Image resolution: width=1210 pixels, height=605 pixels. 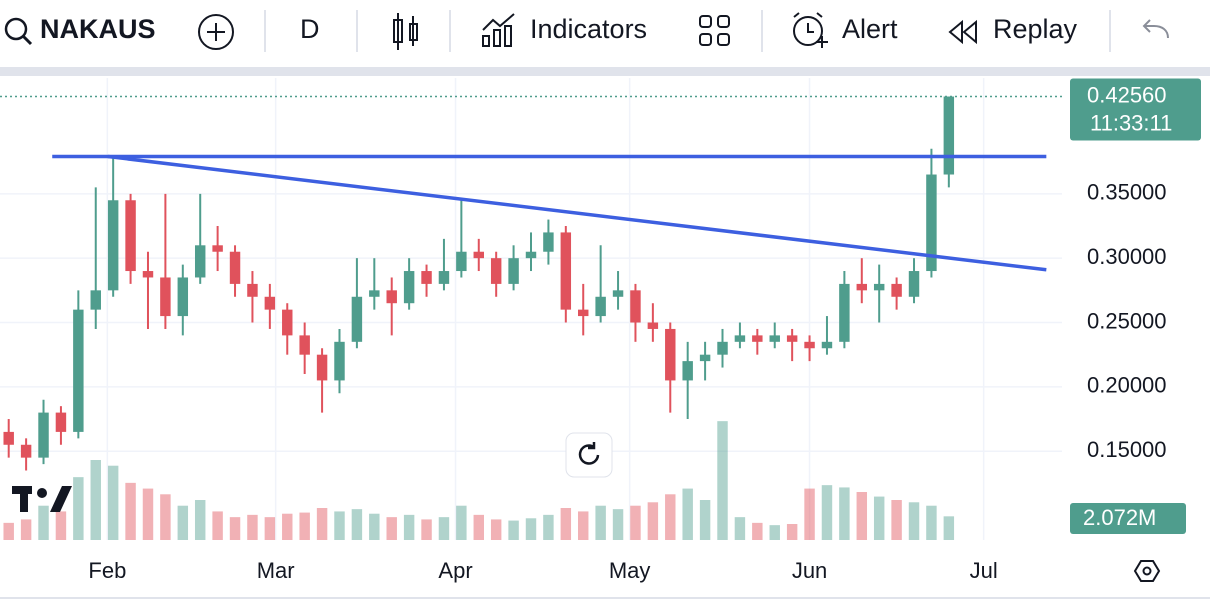 What do you see at coordinates (588, 29) in the screenshot?
I see `indicators: Indicators` at bounding box center [588, 29].